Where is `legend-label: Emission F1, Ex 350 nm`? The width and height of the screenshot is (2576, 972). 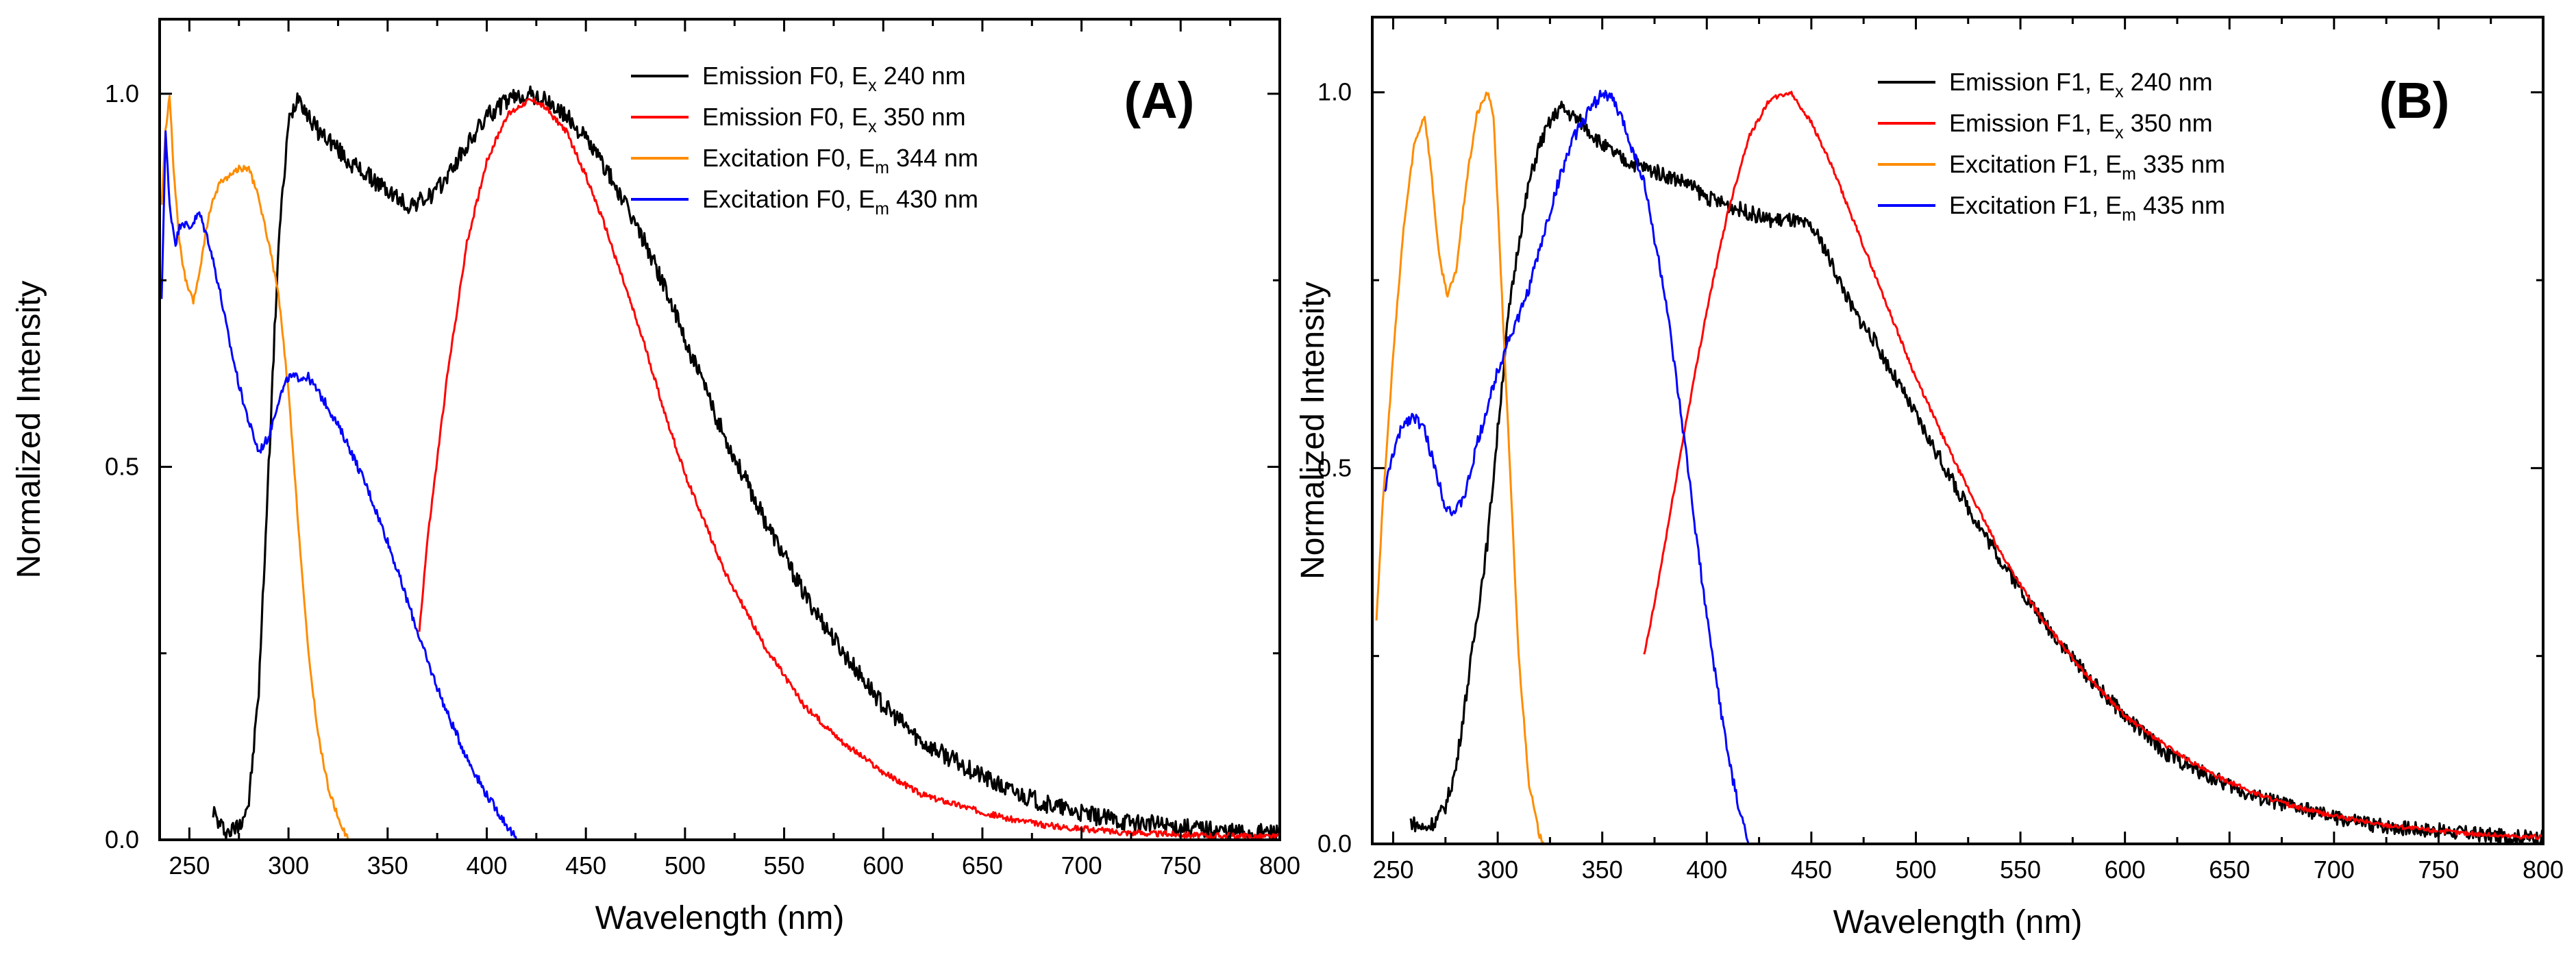 legend-label: Emission F1, Ex 350 nm is located at coordinates (2081, 126).